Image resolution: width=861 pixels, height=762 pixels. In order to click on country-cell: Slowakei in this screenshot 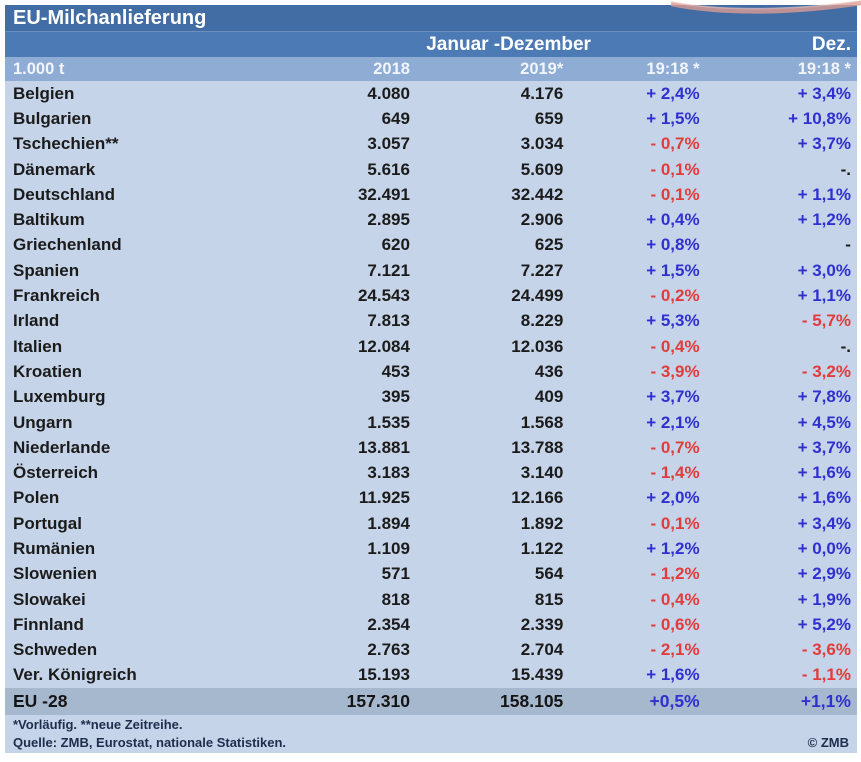, I will do `click(49, 599)`.